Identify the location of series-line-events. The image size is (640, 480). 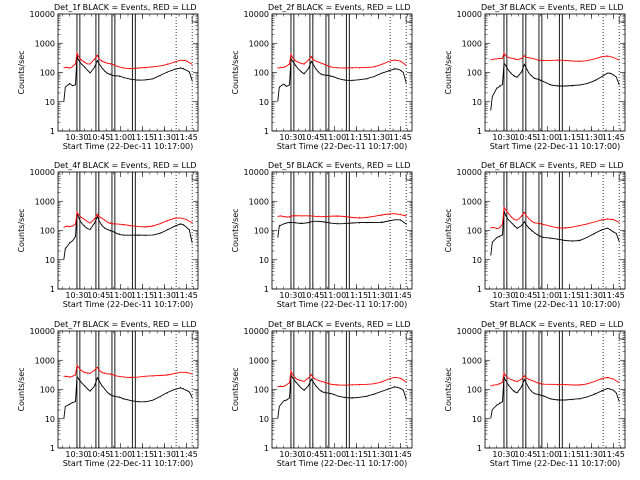
(555, 85).